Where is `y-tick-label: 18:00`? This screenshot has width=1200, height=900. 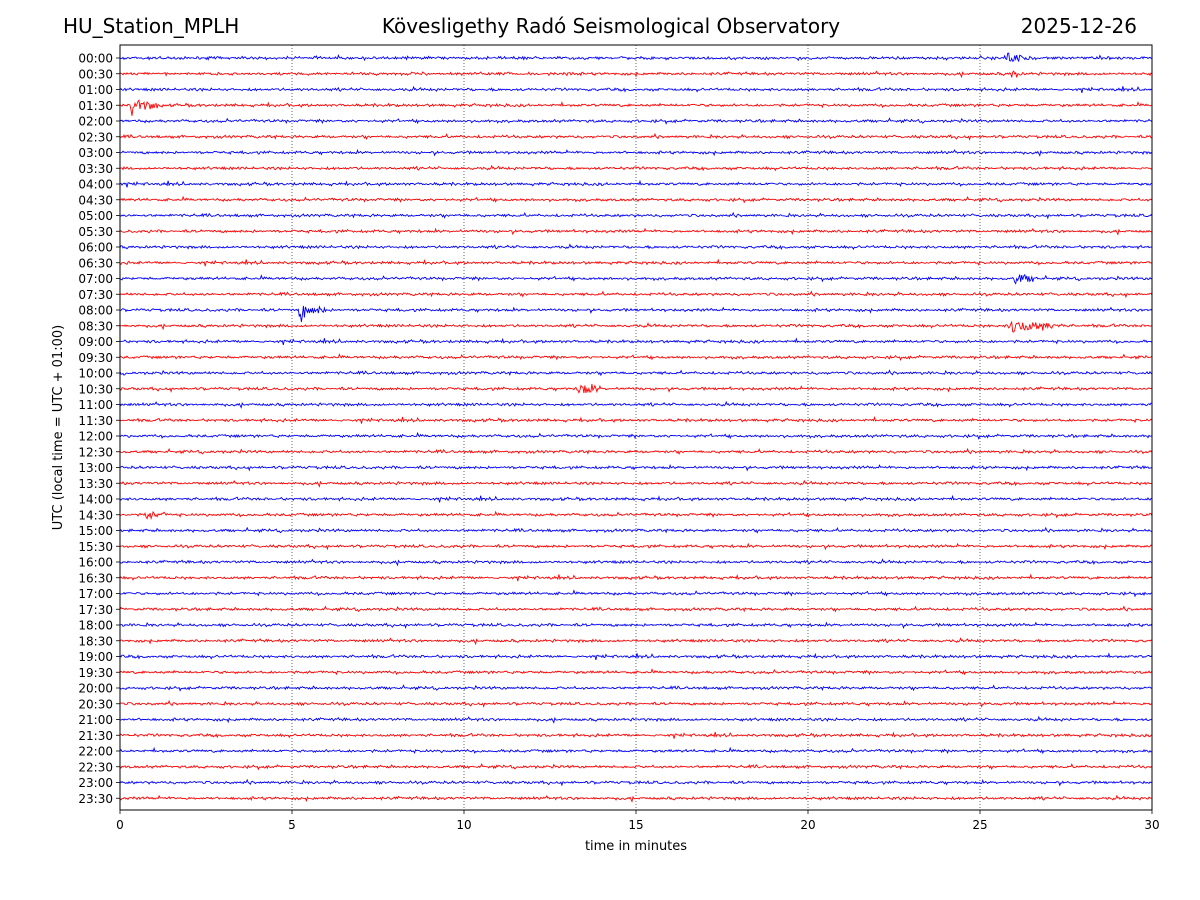
y-tick-label: 18:00 is located at coordinates (95, 626).